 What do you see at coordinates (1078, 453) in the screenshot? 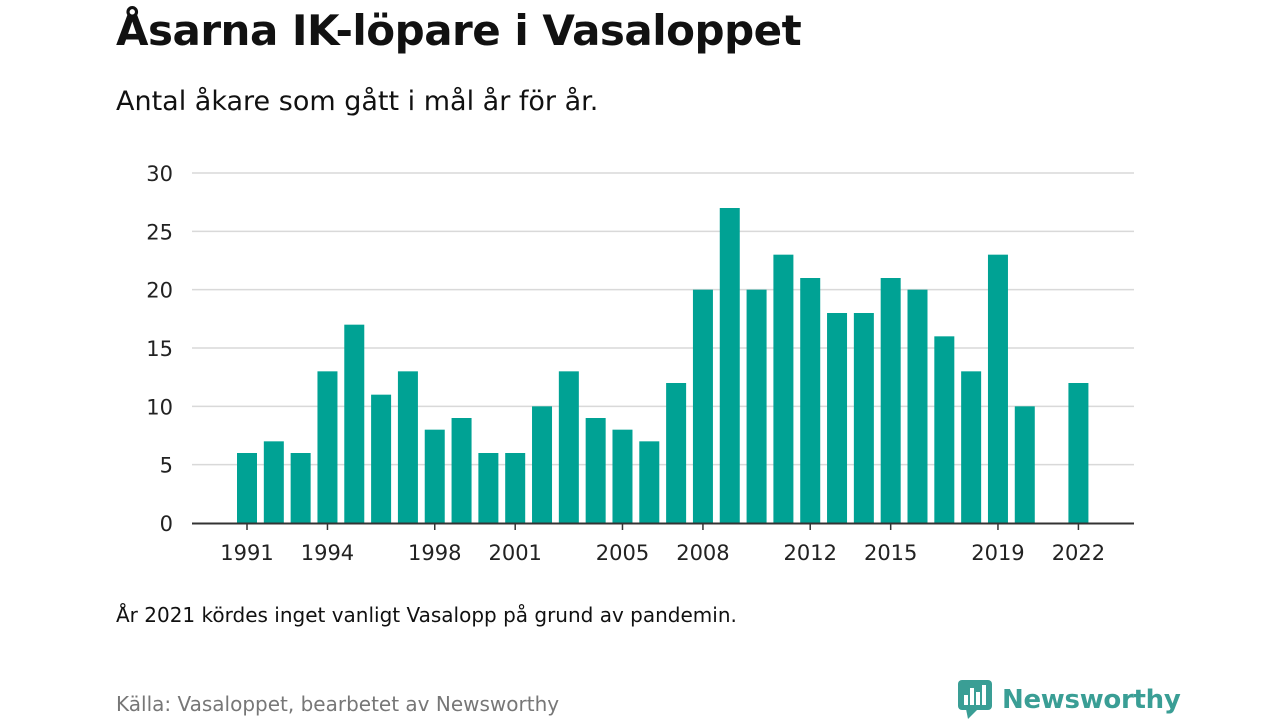
I see `bar-2022` at bounding box center [1078, 453].